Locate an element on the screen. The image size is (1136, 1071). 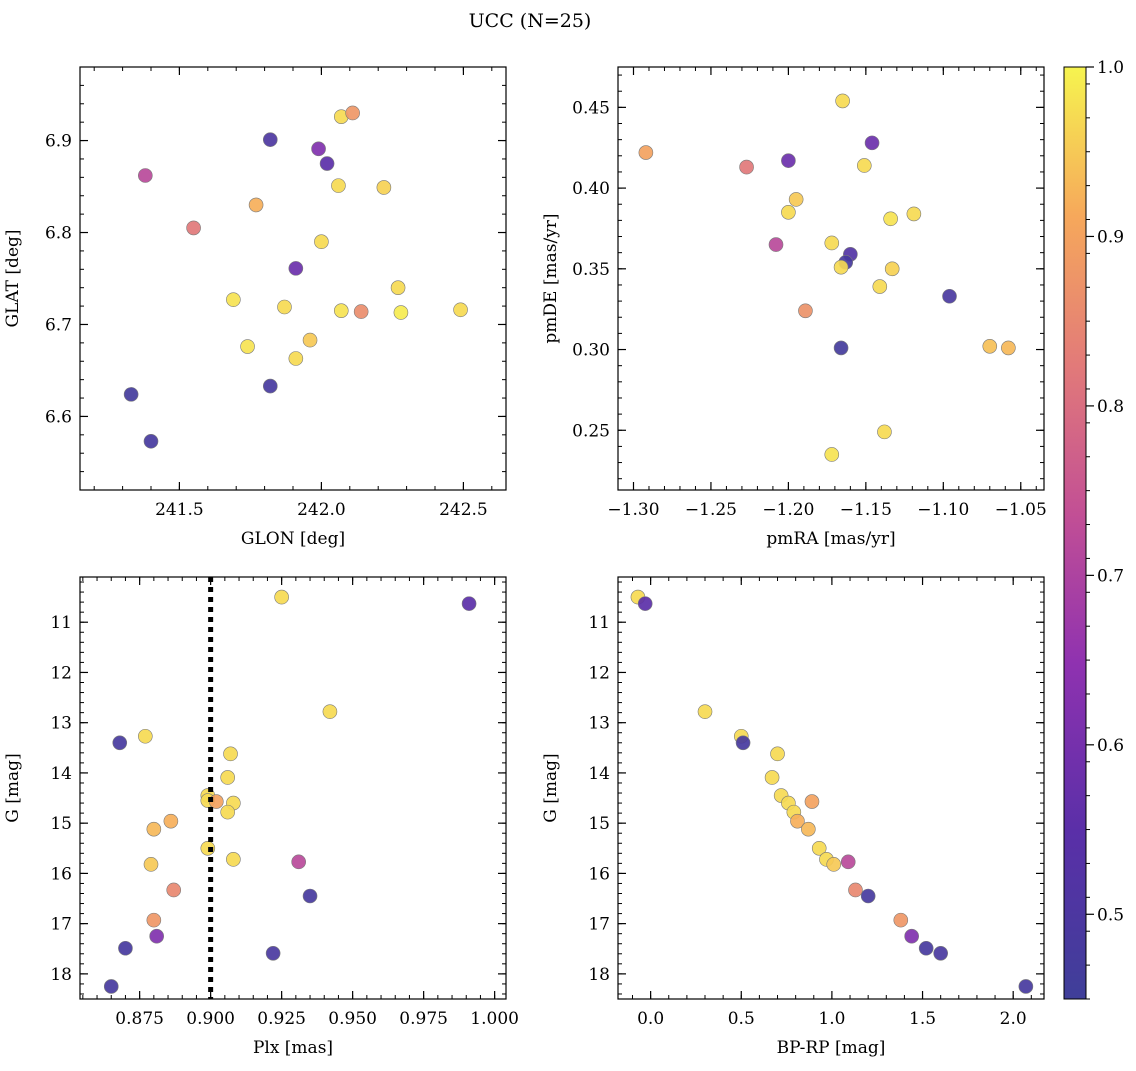
y-tick-label: 18 is located at coordinates (599, 975).